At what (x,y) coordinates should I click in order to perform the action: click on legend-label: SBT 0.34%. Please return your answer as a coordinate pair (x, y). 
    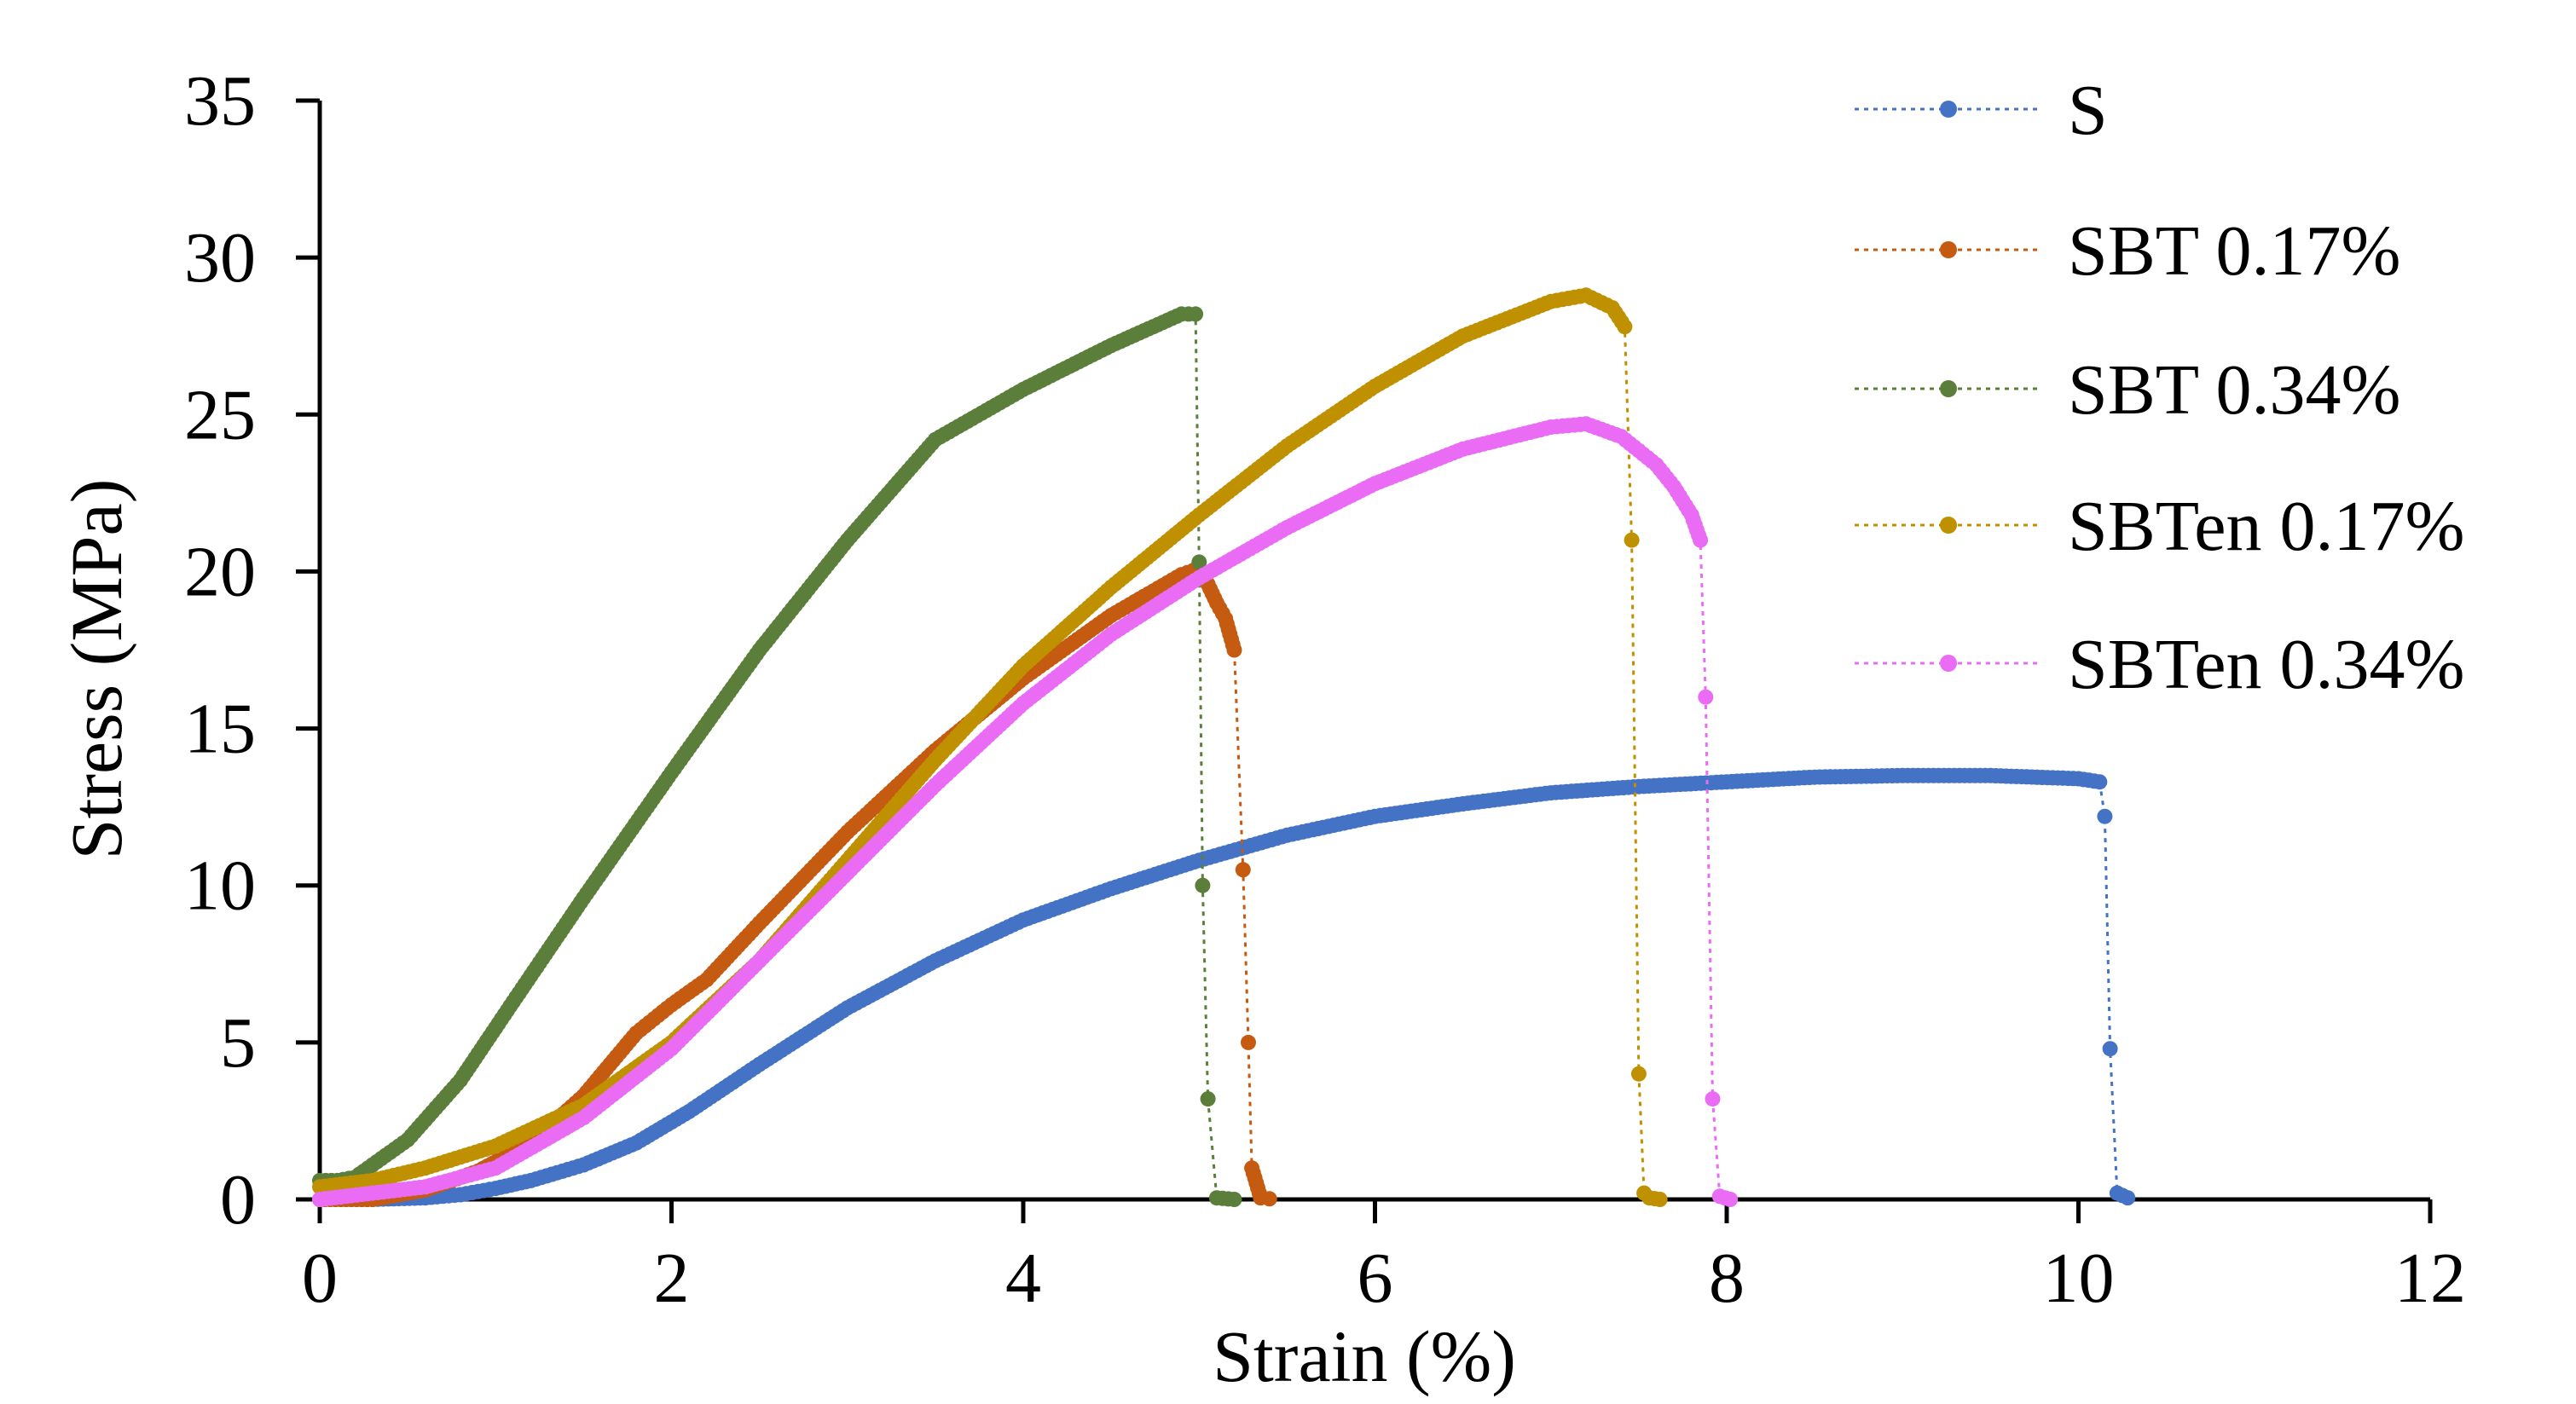
    Looking at the image, I should click on (2235, 390).